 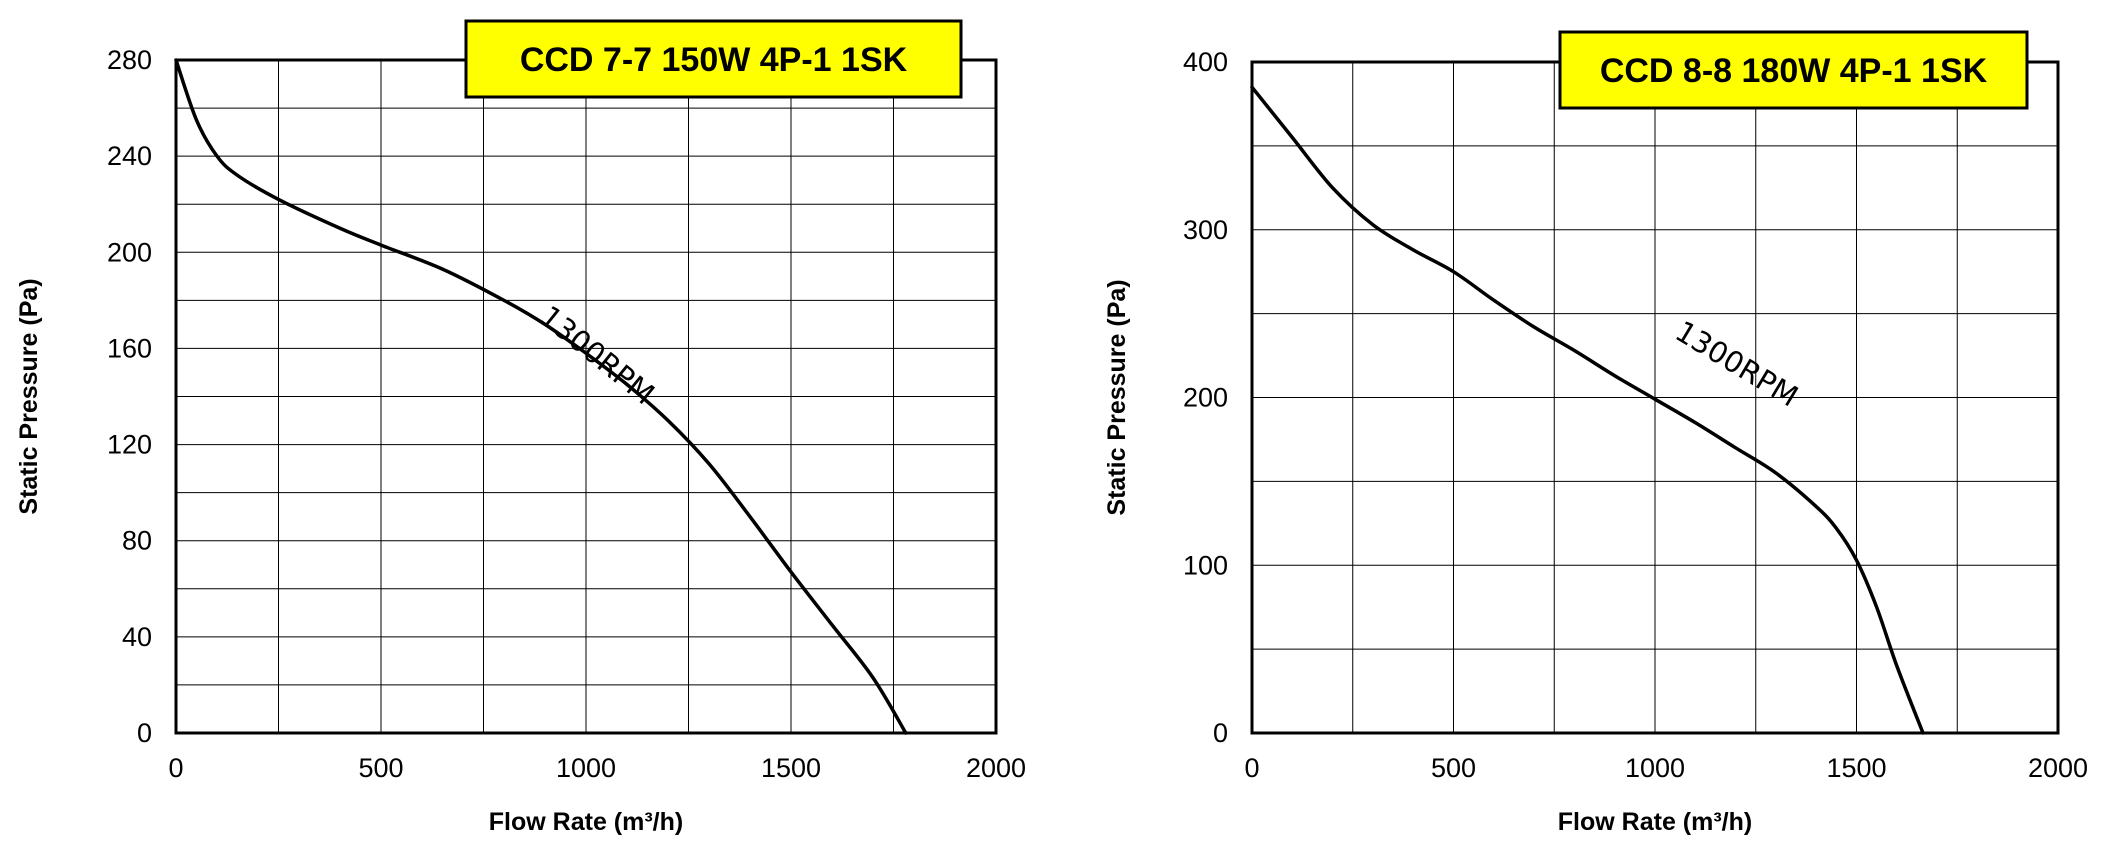 What do you see at coordinates (137, 541) in the screenshot?
I see `y-tick-label: 80` at bounding box center [137, 541].